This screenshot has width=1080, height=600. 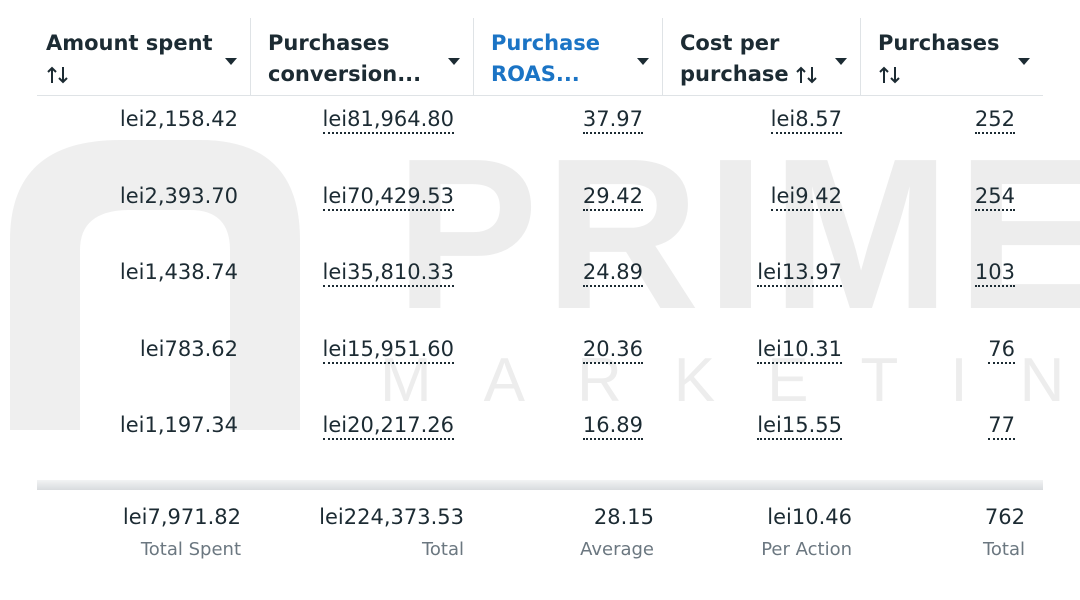 I want to click on table-cell: 254, so click(x=994, y=197).